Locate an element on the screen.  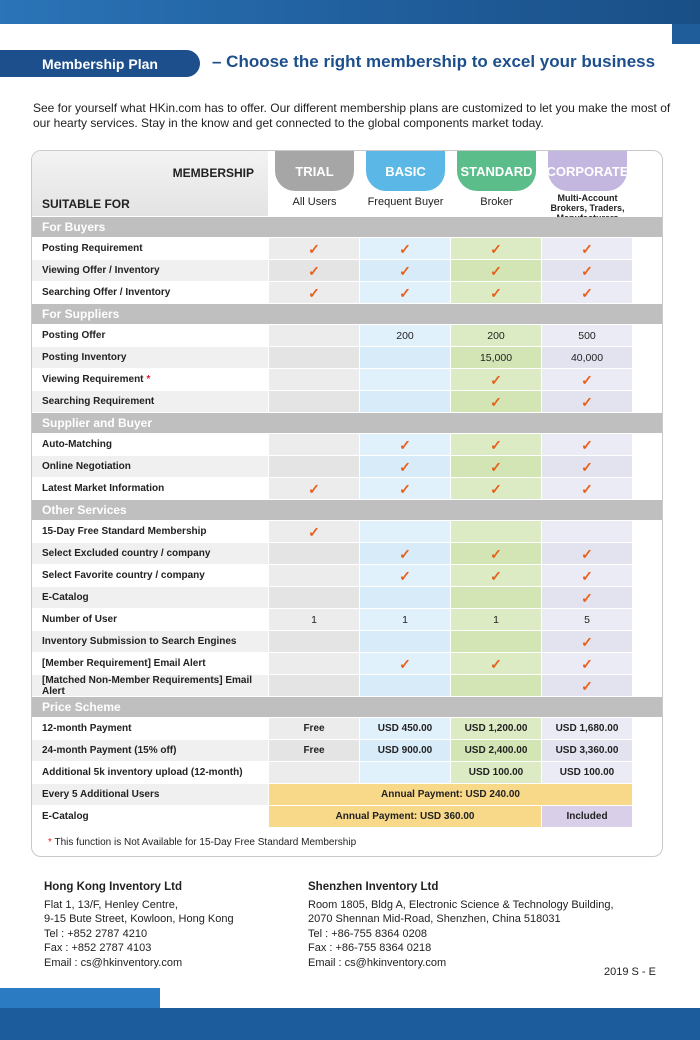
hk-address-line: Email : cs@hkinventory.com is located at coordinates (113, 962).